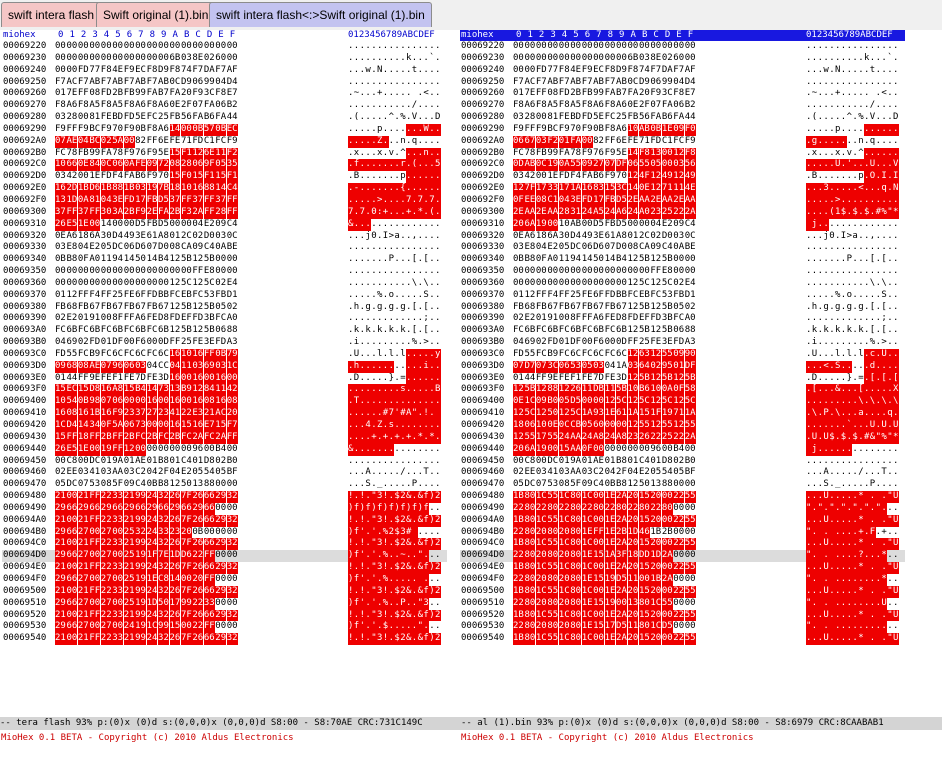  I want to click on hex-byte: 10, so click(186, 354).